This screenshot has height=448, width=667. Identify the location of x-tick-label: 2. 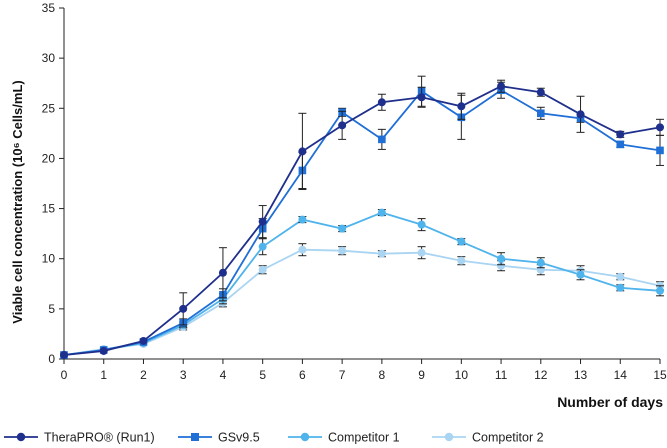
(143, 375).